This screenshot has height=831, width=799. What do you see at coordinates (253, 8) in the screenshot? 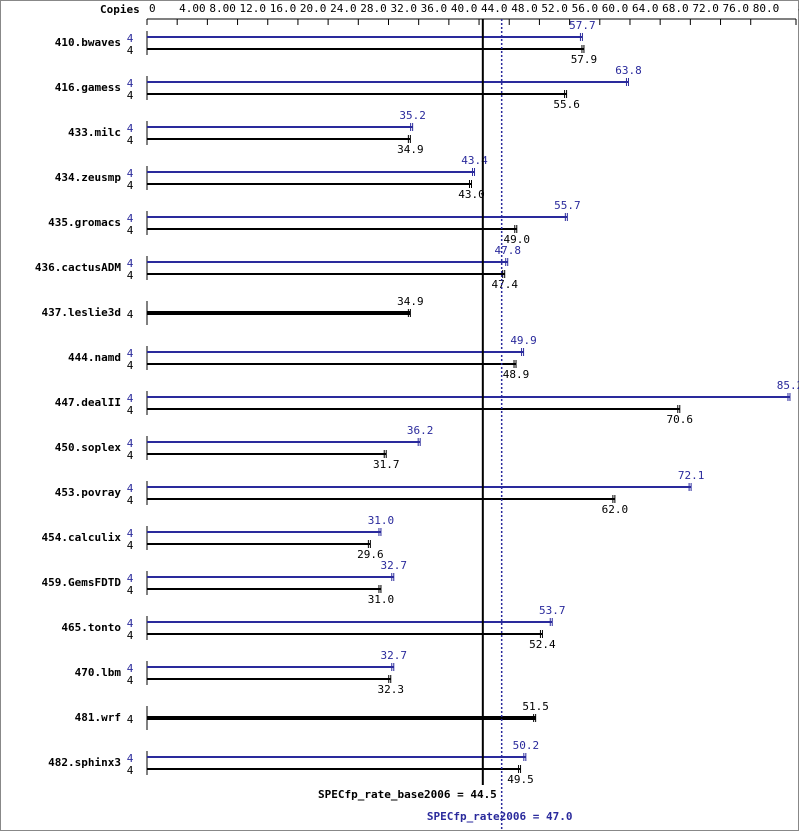
I see `x-tick-label: 12.0` at bounding box center [253, 8].